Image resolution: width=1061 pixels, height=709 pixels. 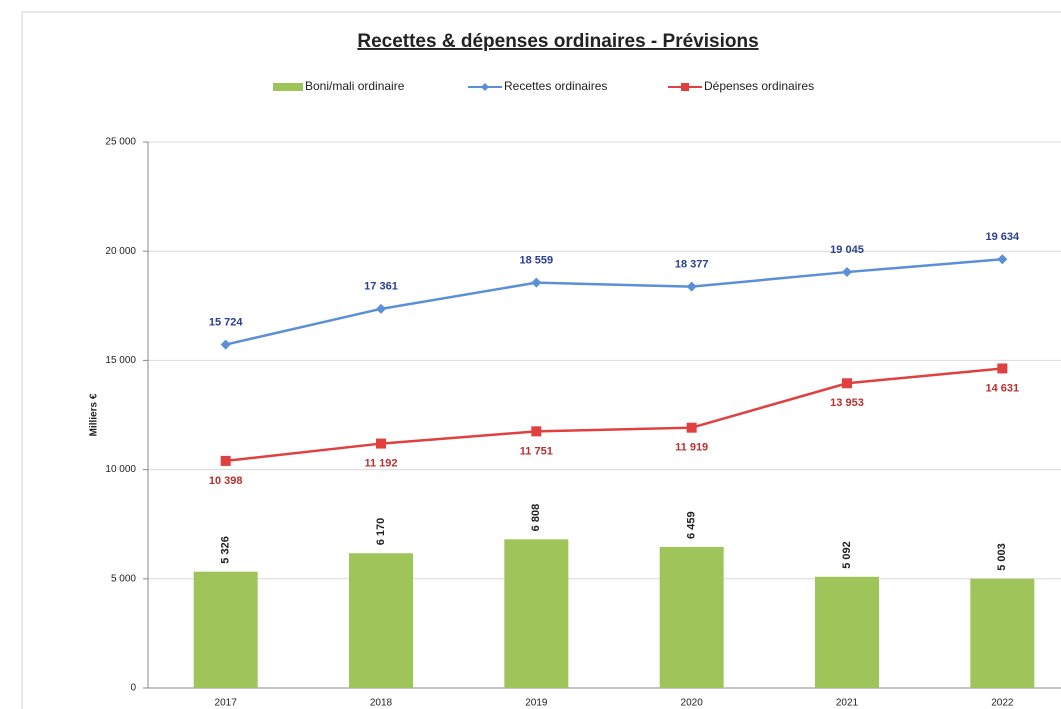 What do you see at coordinates (123, 578) in the screenshot?
I see `y-tick-label: 5 000` at bounding box center [123, 578].